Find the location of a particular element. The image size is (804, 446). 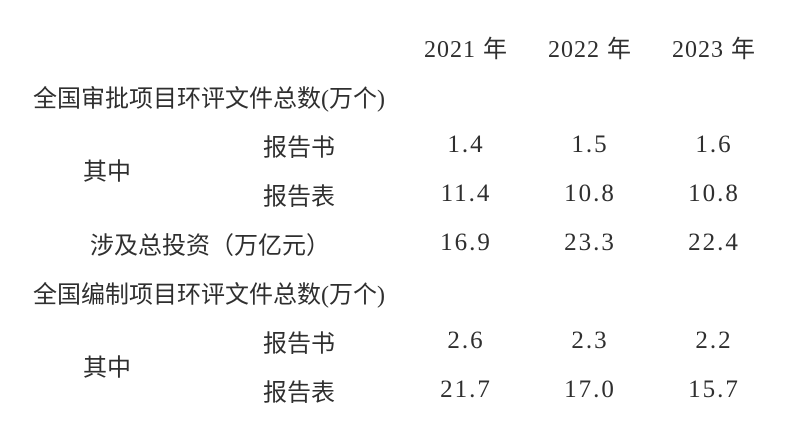

value-cell: 22.4 is located at coordinates (714, 242).